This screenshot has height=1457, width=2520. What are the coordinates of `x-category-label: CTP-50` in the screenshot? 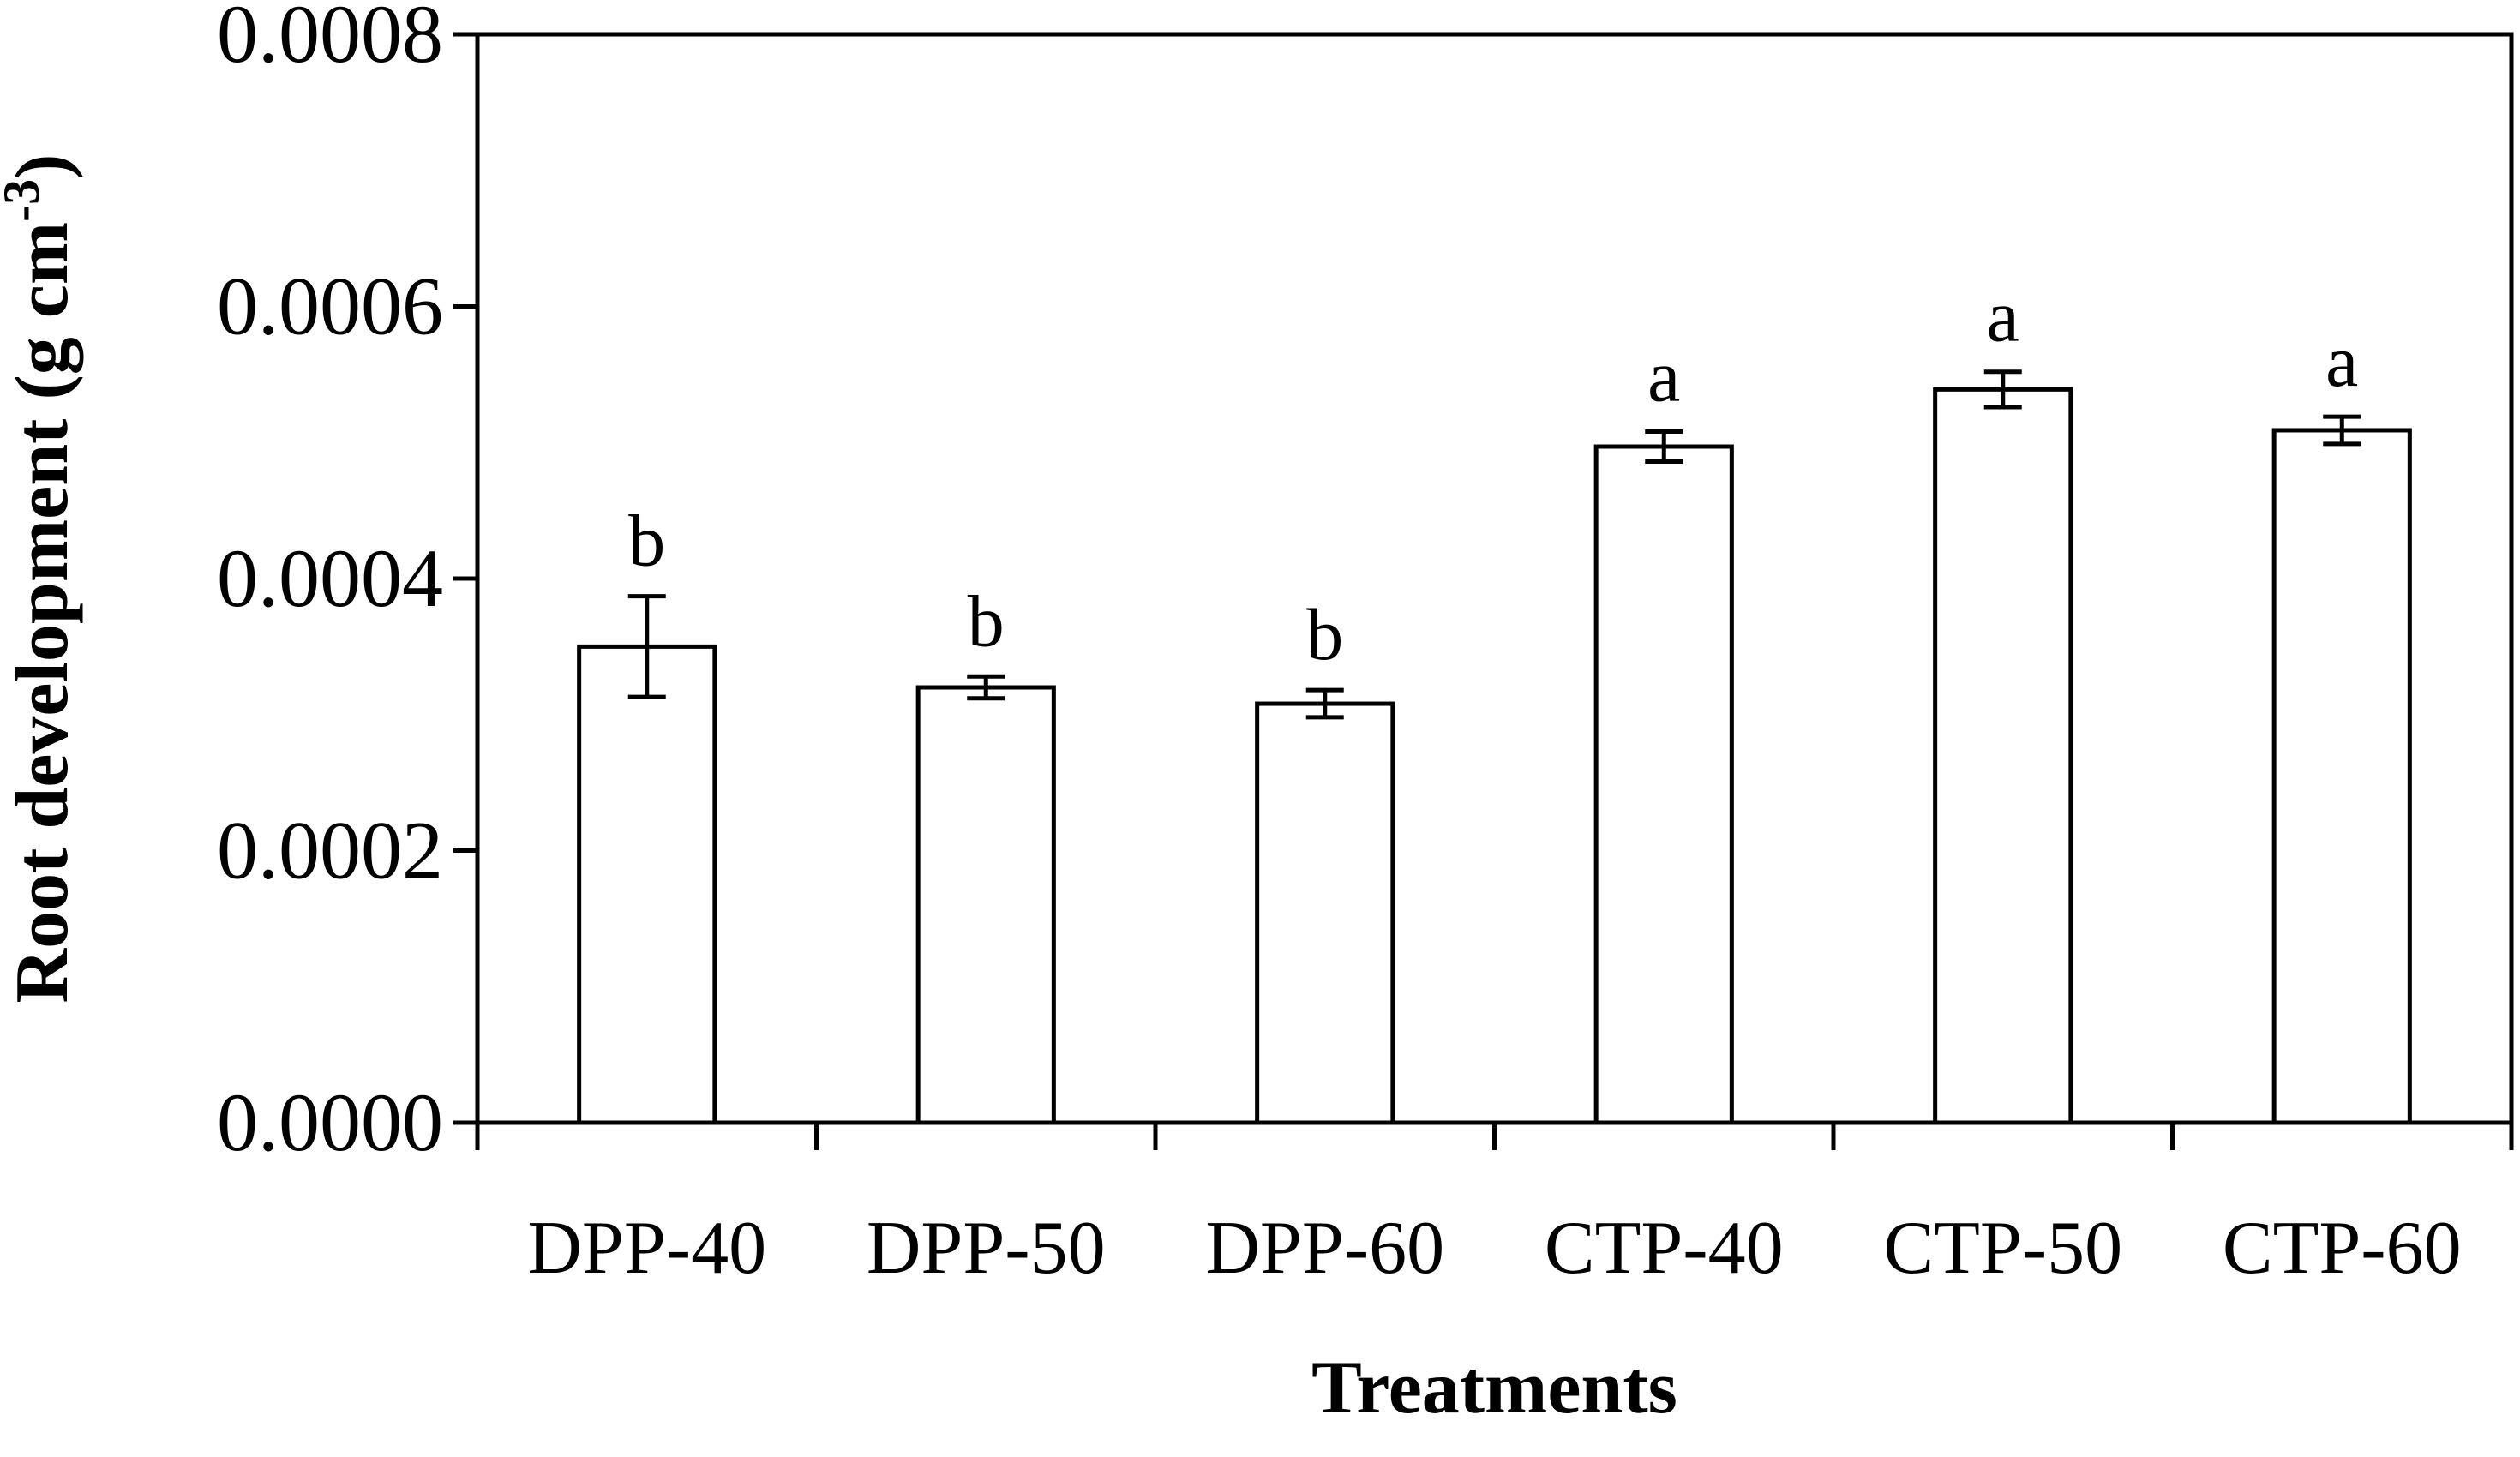 It's located at (2002, 1248).